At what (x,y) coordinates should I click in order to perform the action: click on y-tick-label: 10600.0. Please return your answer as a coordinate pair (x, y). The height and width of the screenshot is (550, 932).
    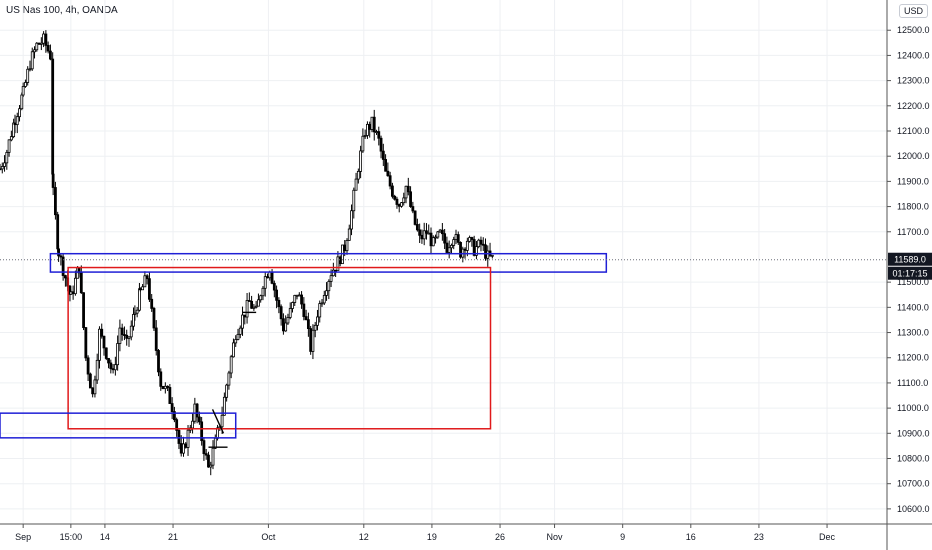
    Looking at the image, I should click on (913, 509).